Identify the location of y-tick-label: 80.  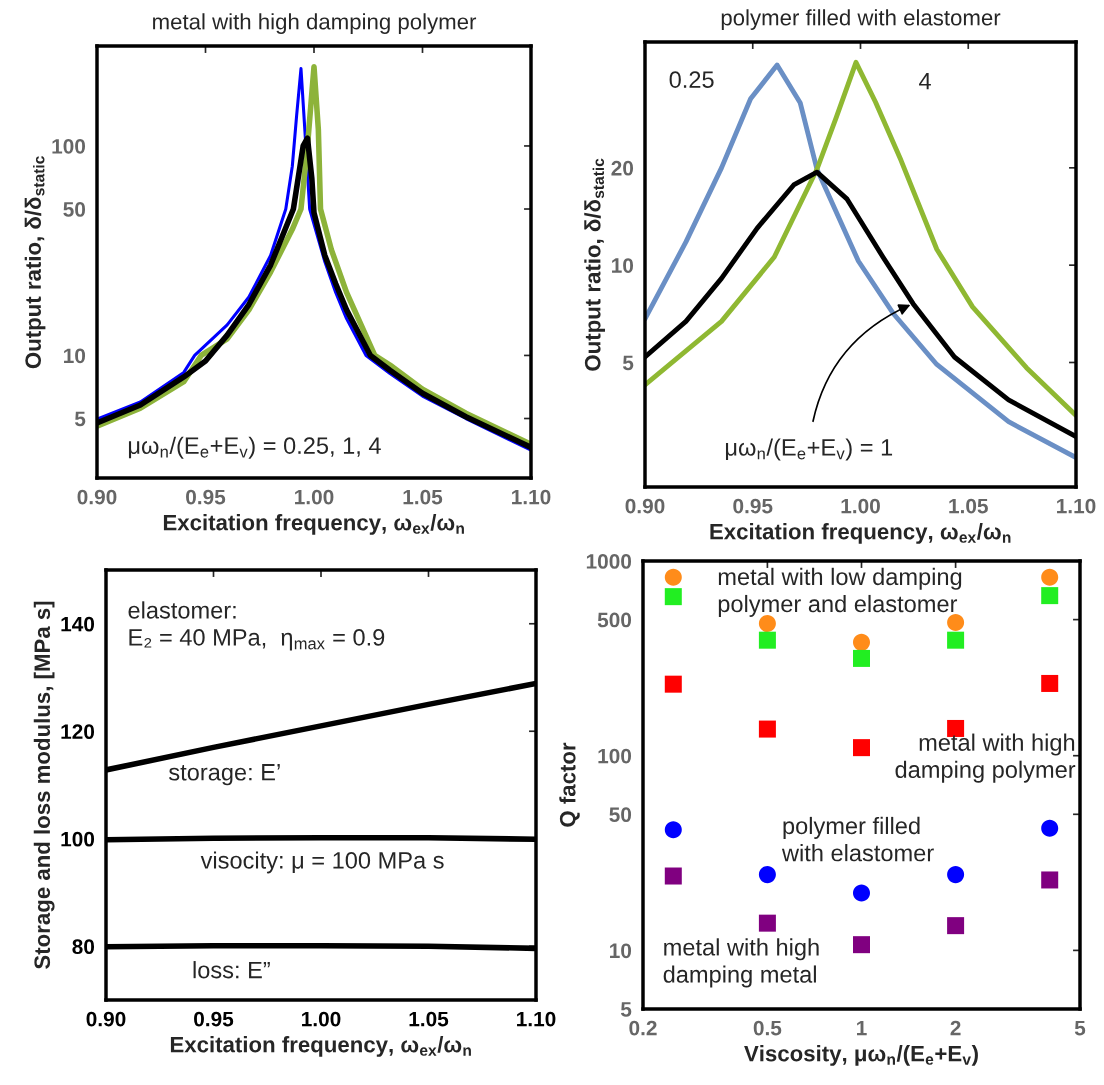
(83, 946).